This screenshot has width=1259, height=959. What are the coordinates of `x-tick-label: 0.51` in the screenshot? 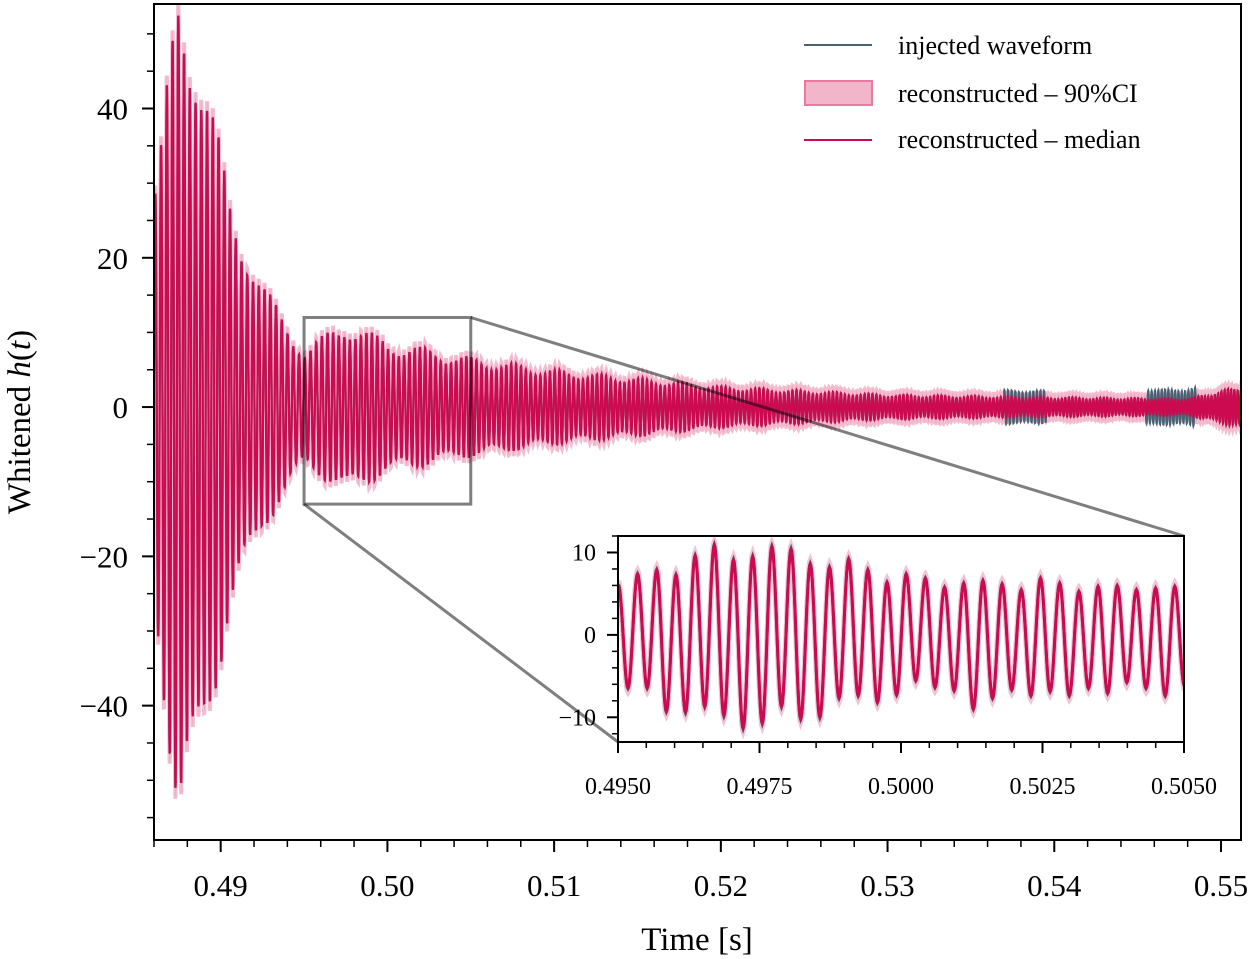 It's located at (554, 885).